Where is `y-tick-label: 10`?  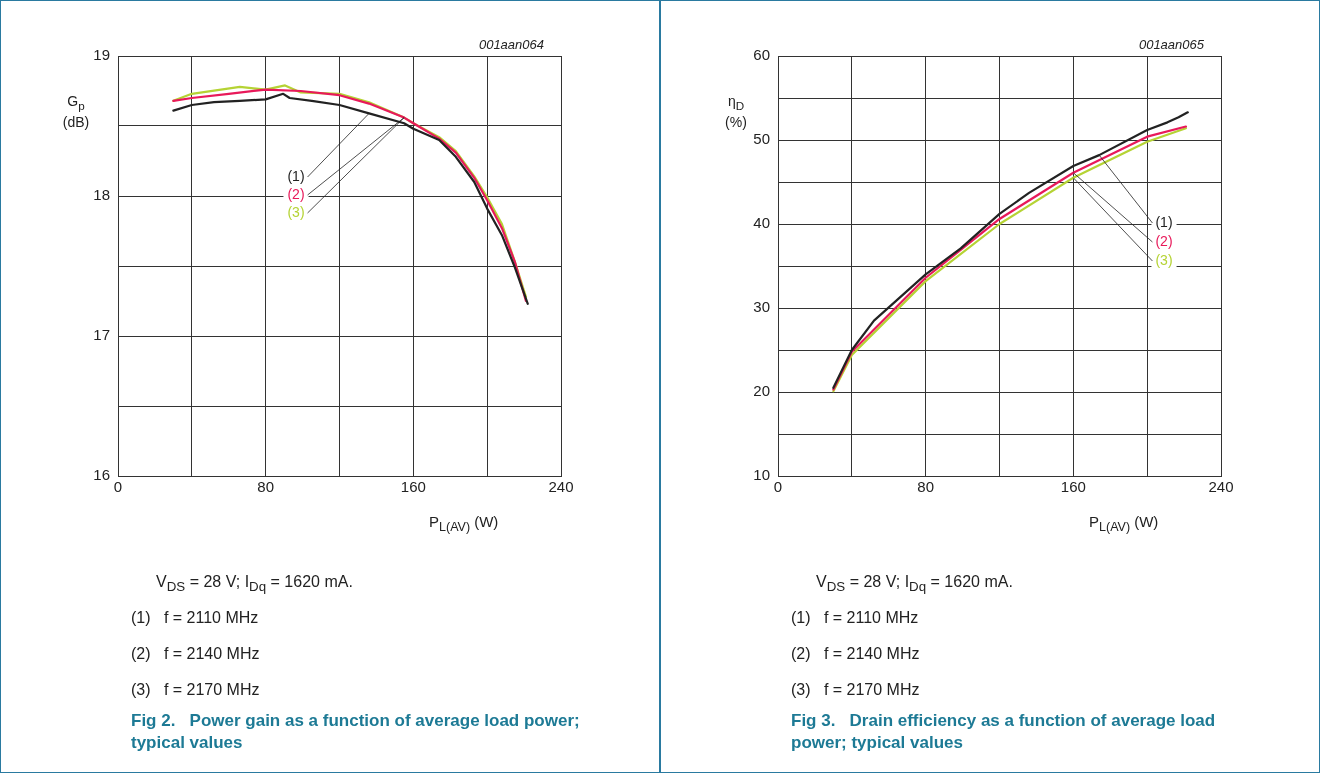
y-tick-label: 10 is located at coordinates (761, 475).